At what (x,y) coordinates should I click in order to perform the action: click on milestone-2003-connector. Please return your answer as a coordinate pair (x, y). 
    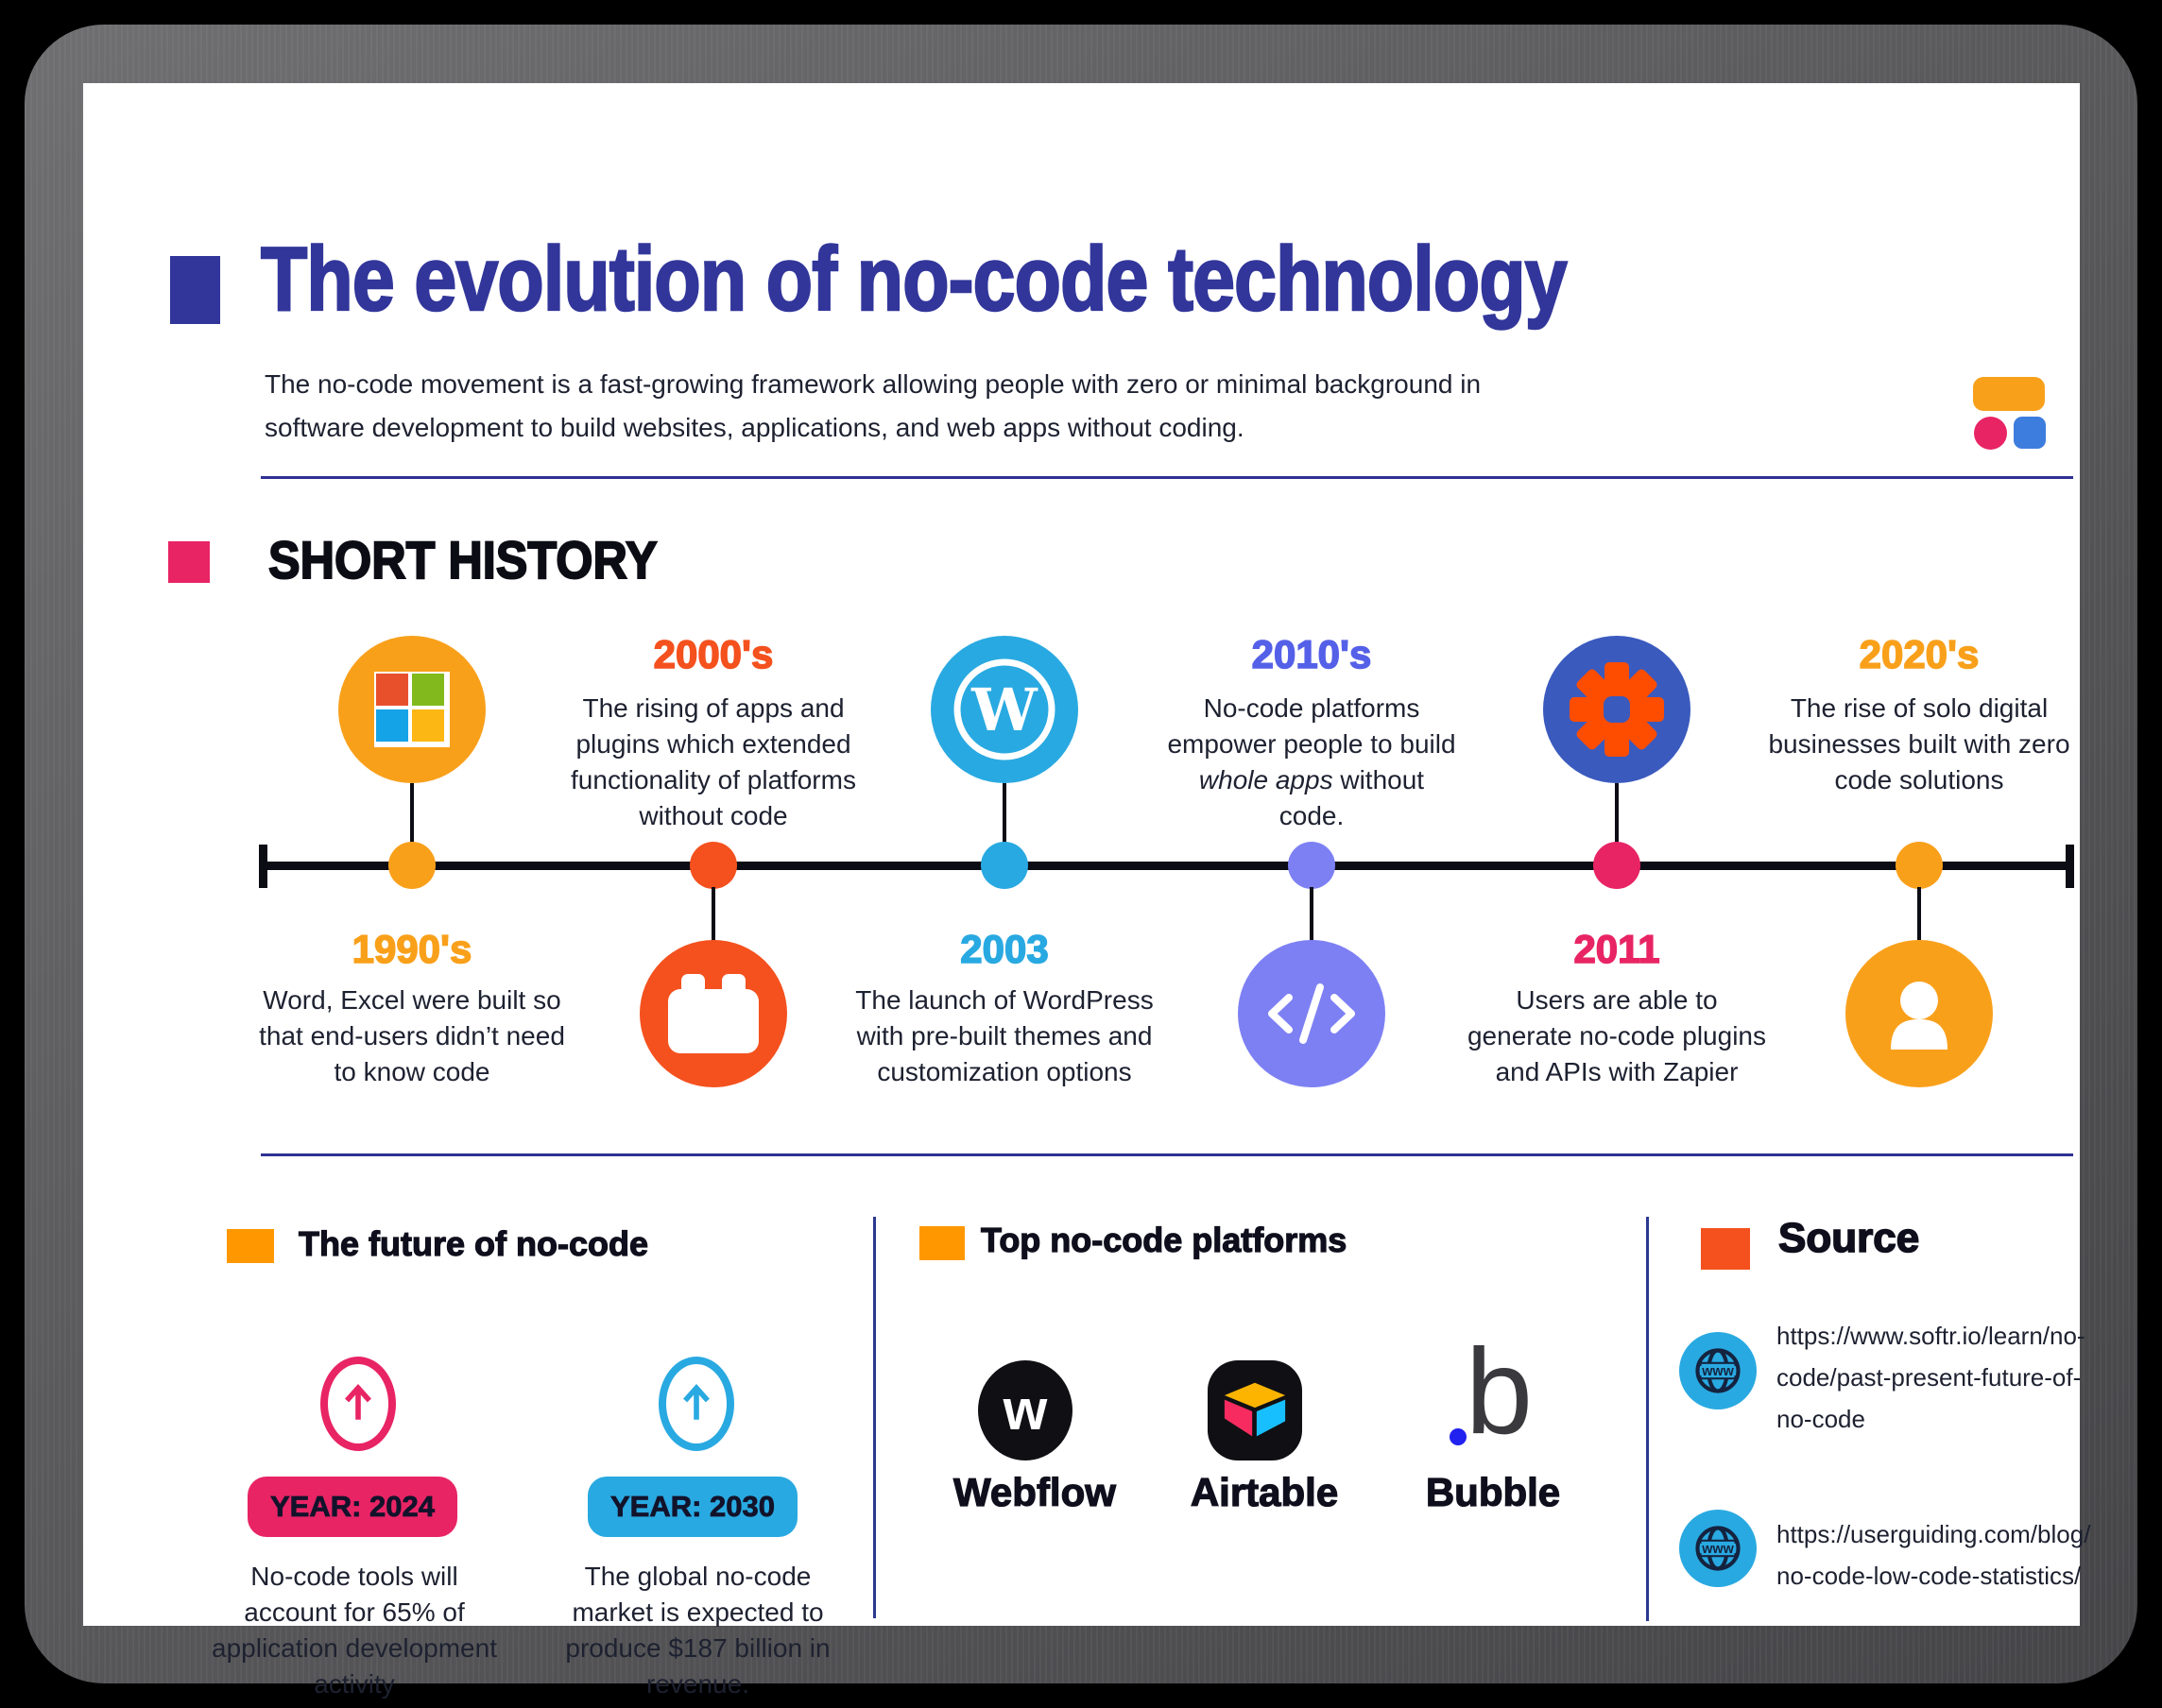
    Looking at the image, I should click on (1004, 814).